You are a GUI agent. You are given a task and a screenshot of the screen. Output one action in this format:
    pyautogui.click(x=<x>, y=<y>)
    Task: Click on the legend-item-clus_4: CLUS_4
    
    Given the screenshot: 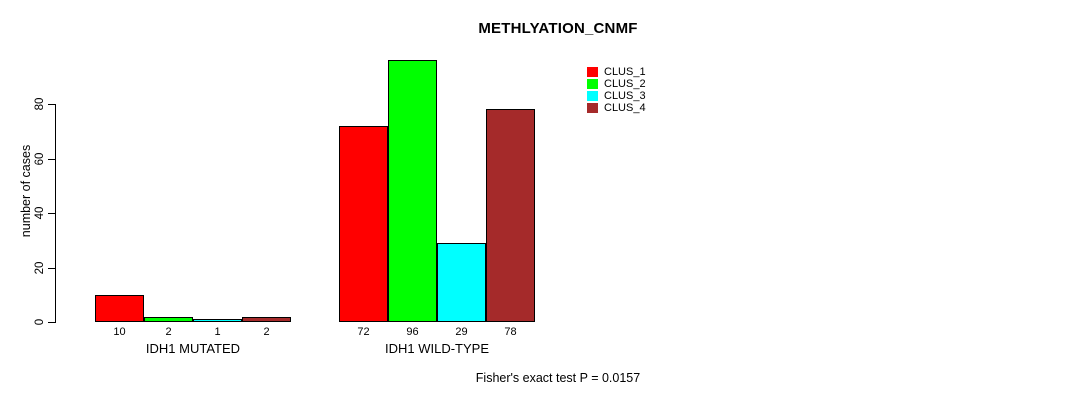 What is the action you would take?
    pyautogui.click(x=616, y=108)
    